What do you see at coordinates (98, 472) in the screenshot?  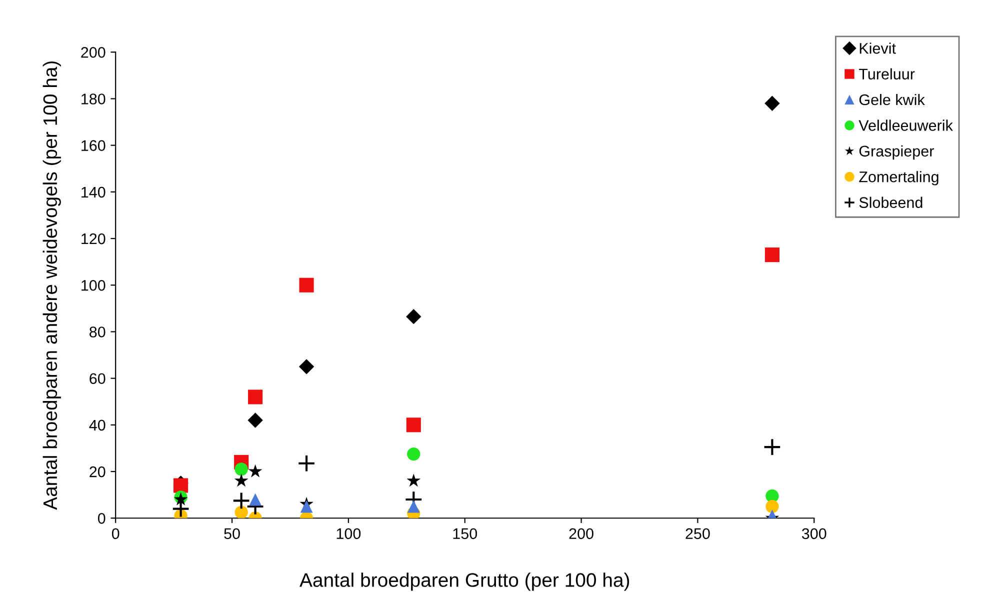 I see `y-tick-label: 20` at bounding box center [98, 472].